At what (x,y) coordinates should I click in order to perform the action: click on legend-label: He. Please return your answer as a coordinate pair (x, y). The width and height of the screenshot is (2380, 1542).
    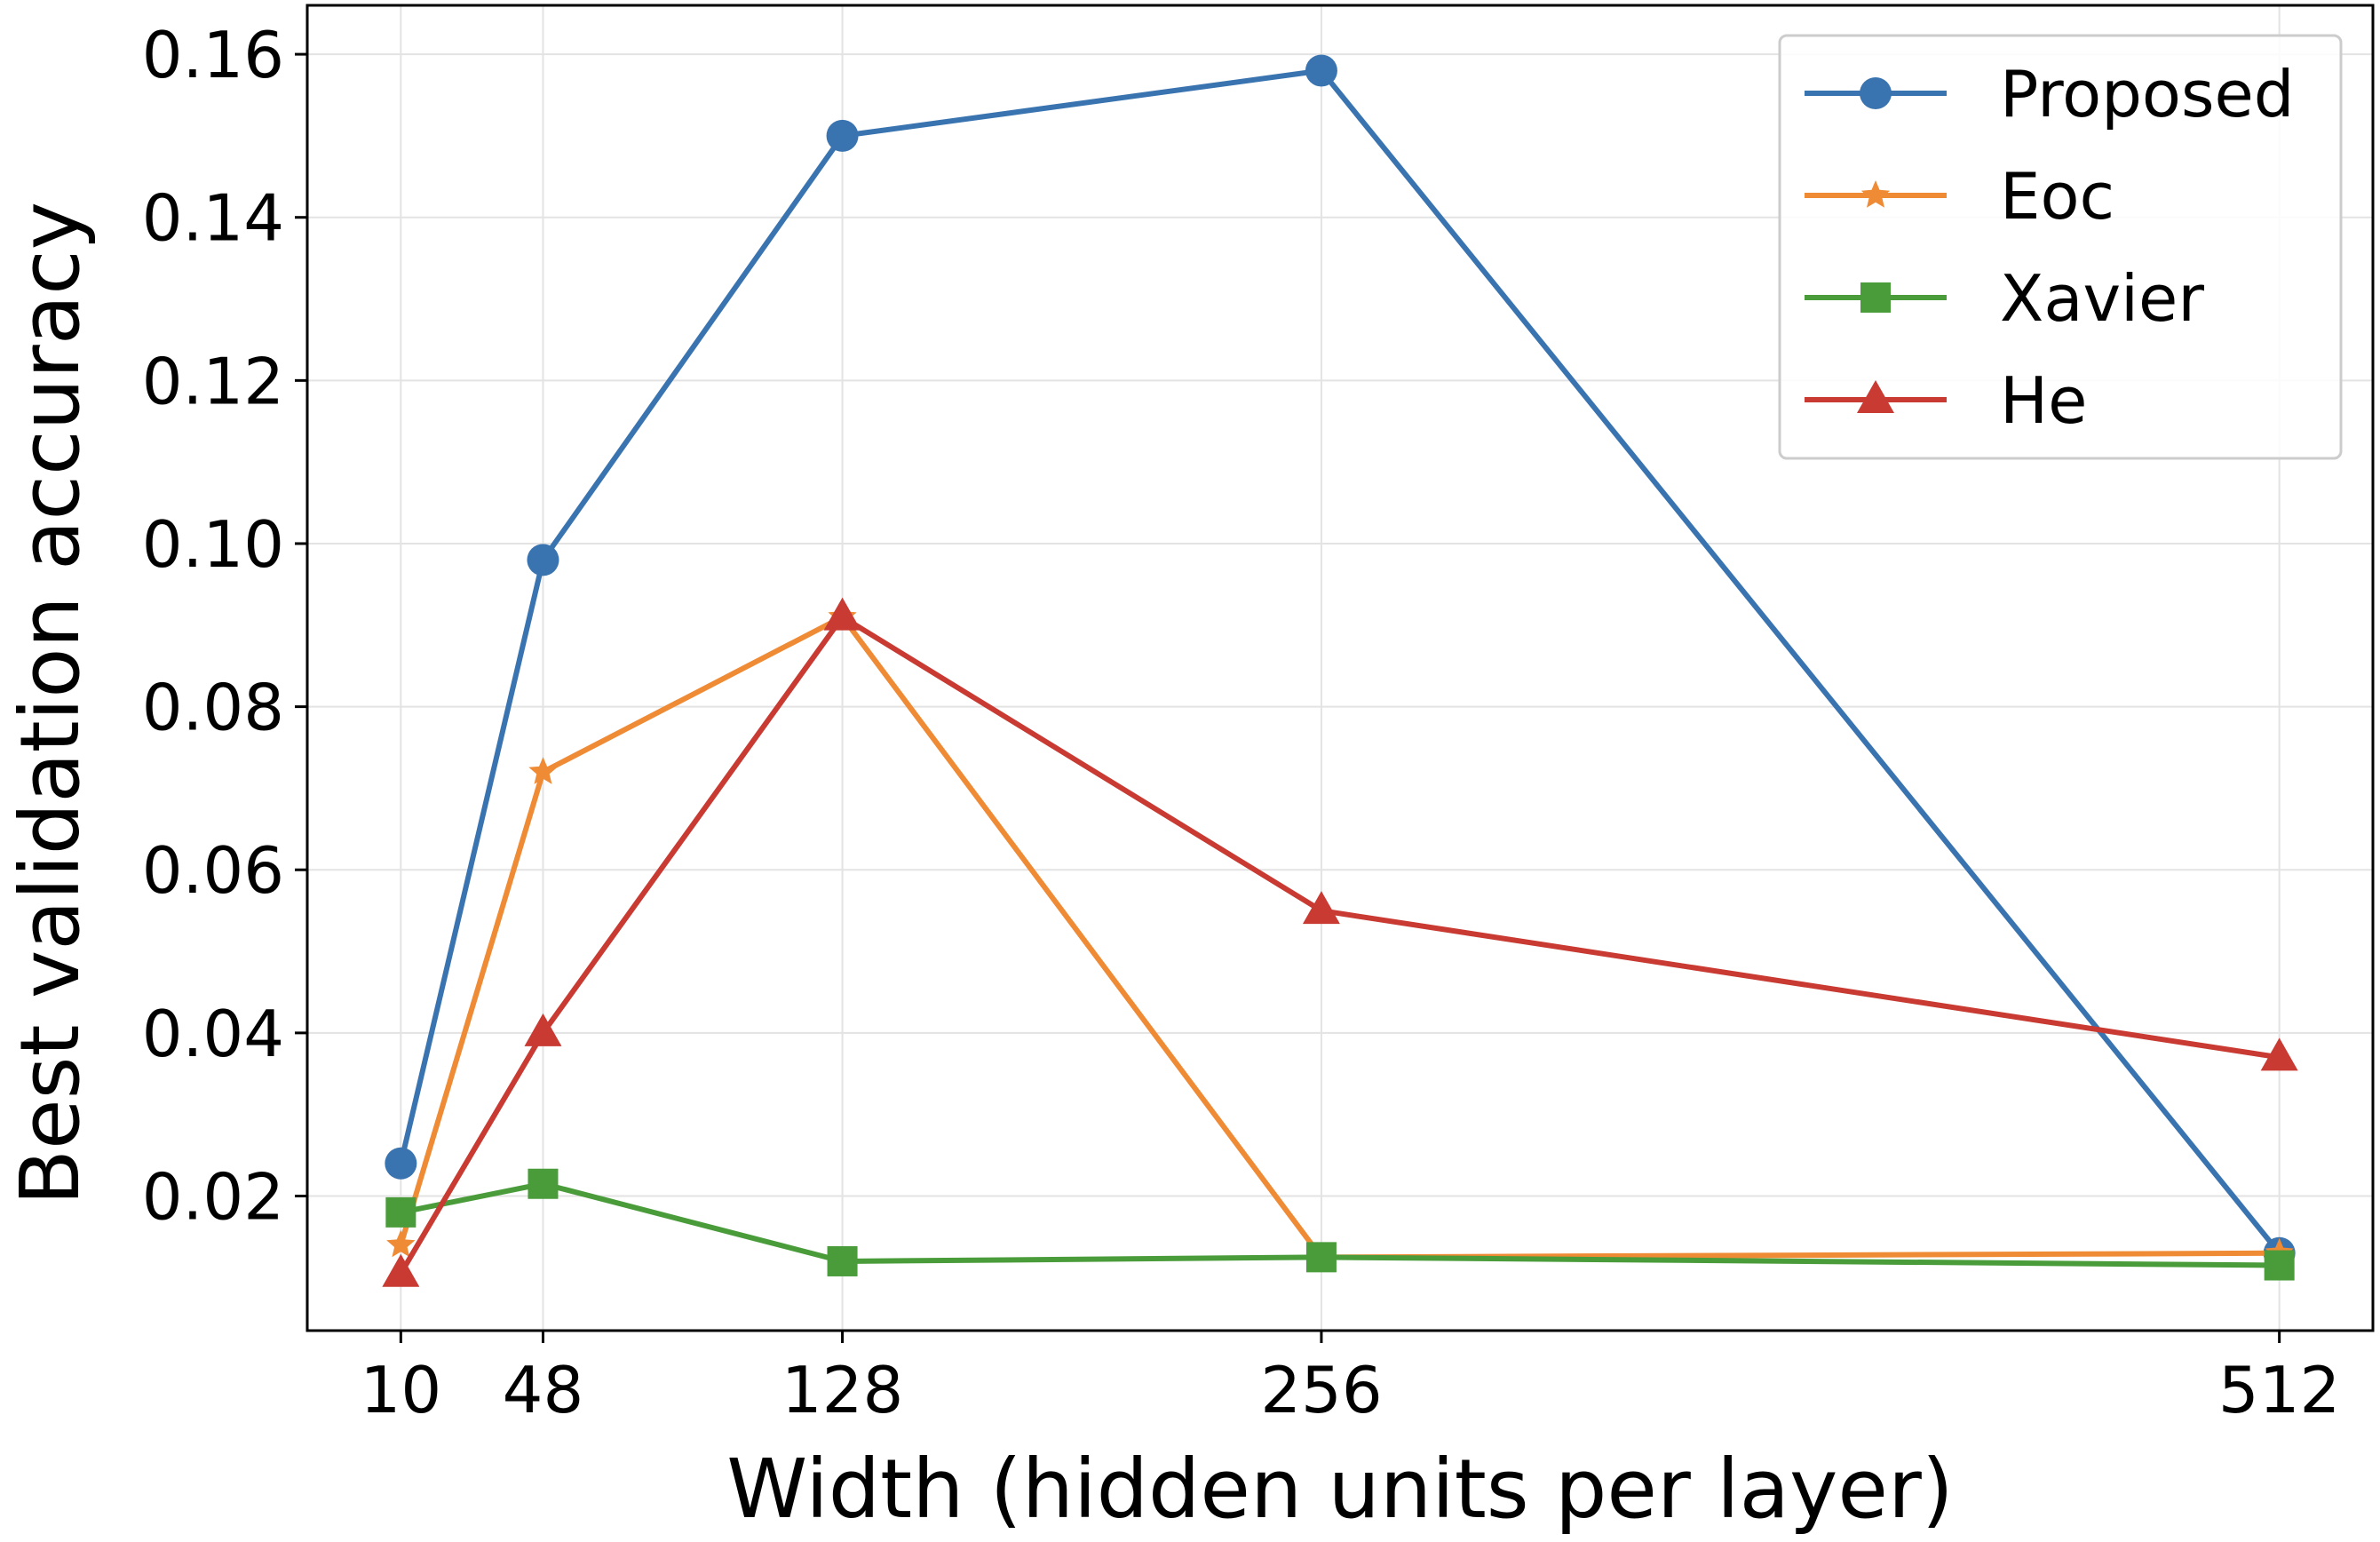
    Looking at the image, I should click on (2043, 400).